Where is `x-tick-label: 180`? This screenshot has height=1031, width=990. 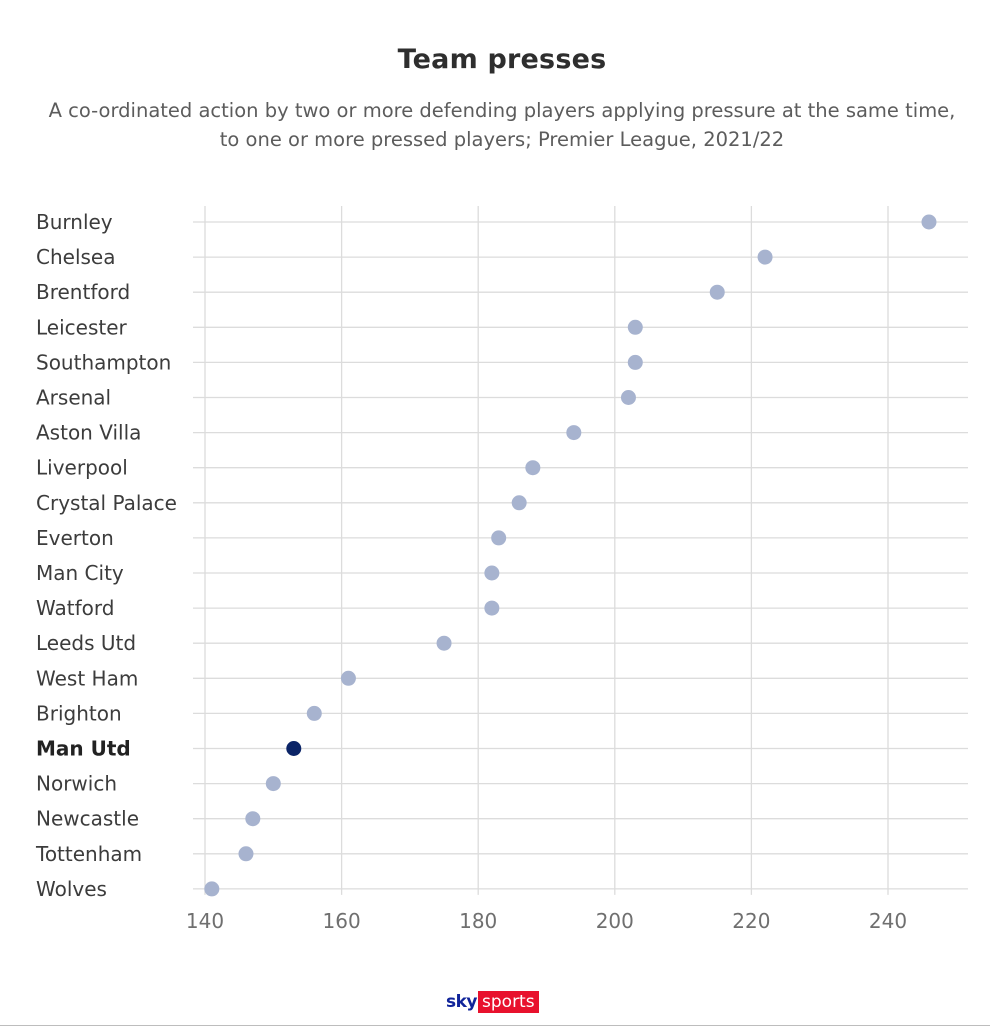 x-tick-label: 180 is located at coordinates (478, 921).